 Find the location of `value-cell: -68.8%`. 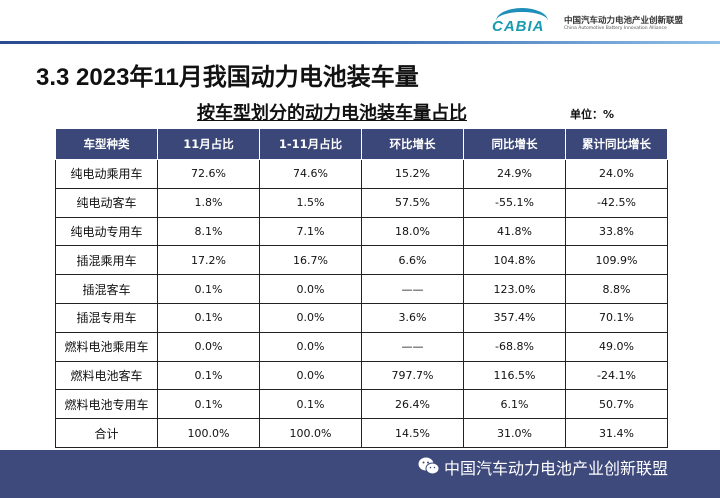

value-cell: -68.8% is located at coordinates (514, 346).